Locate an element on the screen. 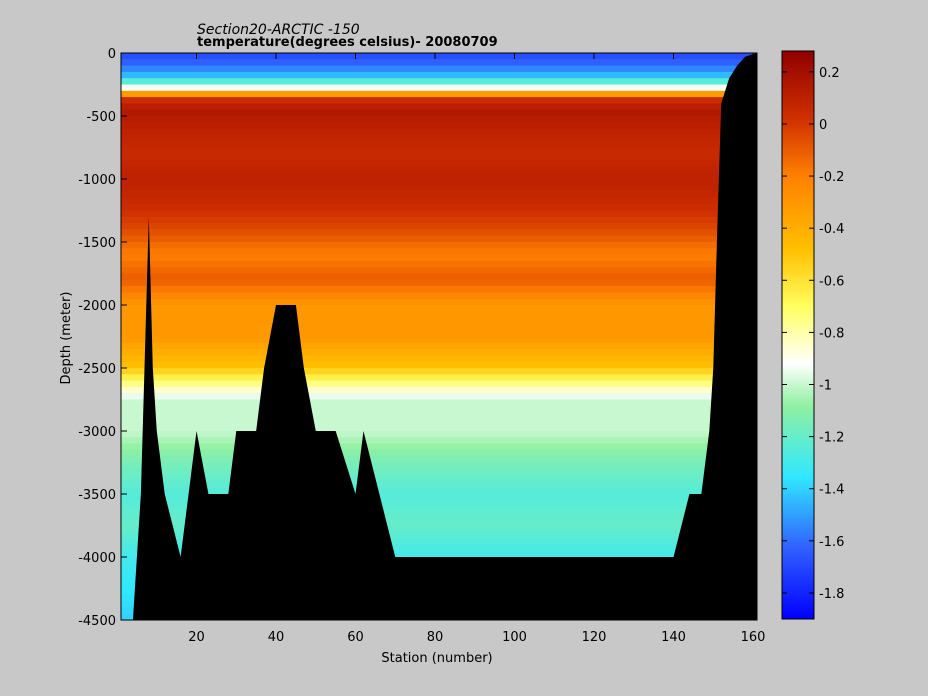 The height and width of the screenshot is (696, 928). x-tick-label: 140 is located at coordinates (673, 637).